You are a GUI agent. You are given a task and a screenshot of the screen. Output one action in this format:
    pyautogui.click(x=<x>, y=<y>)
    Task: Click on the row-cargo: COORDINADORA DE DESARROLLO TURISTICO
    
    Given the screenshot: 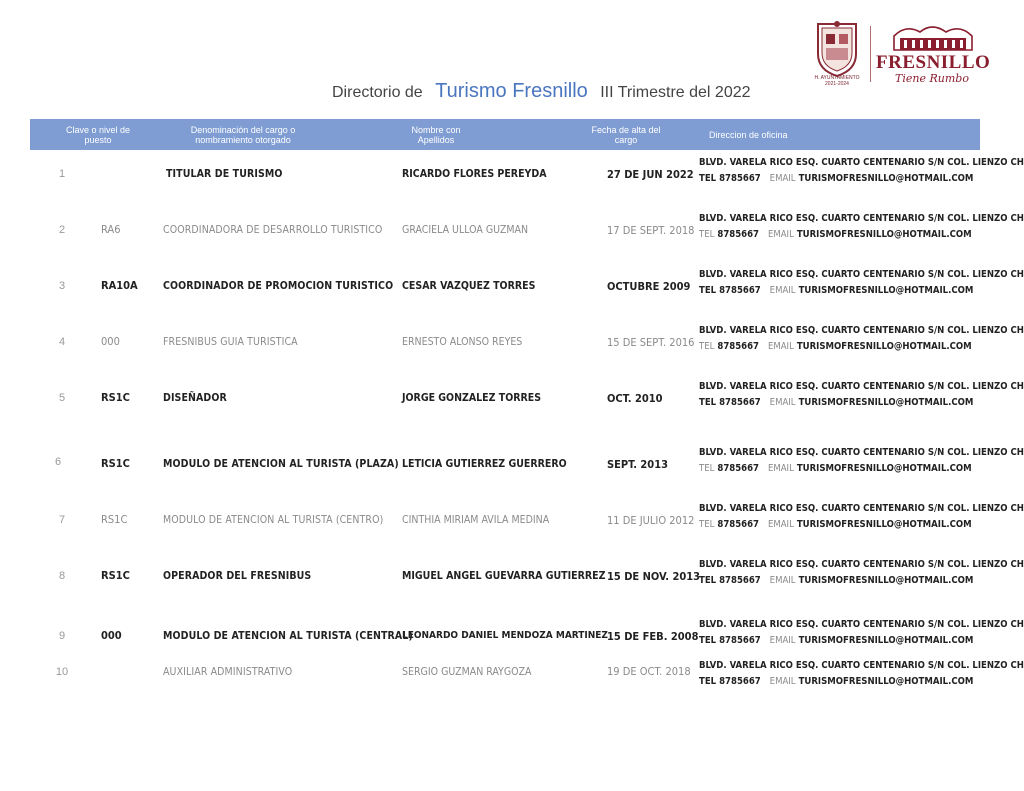 What is the action you would take?
    pyautogui.click(x=273, y=230)
    